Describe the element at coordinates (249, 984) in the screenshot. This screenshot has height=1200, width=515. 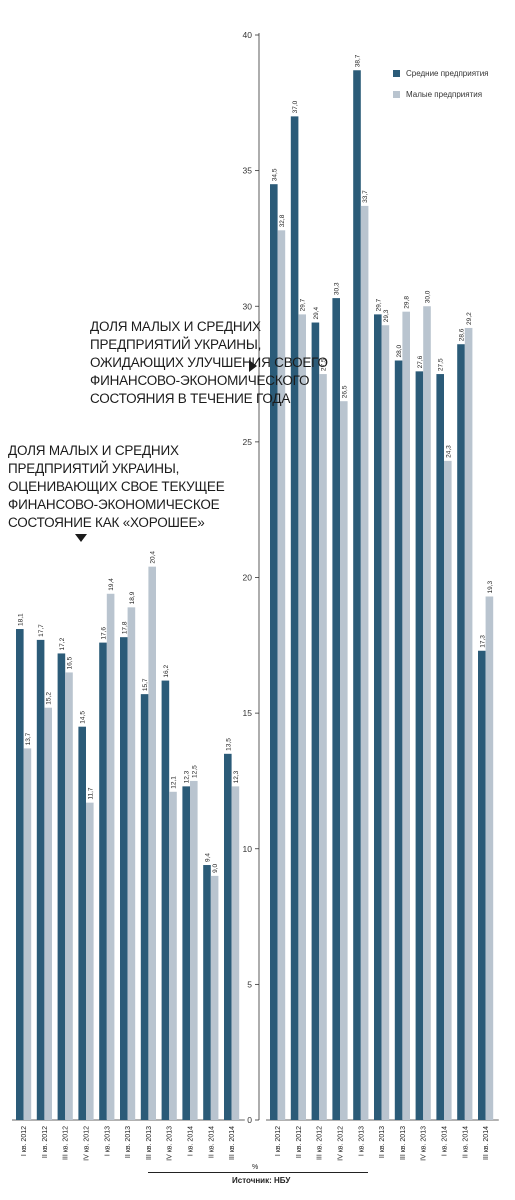
I see `expect-y-tick-label: 5` at that location.